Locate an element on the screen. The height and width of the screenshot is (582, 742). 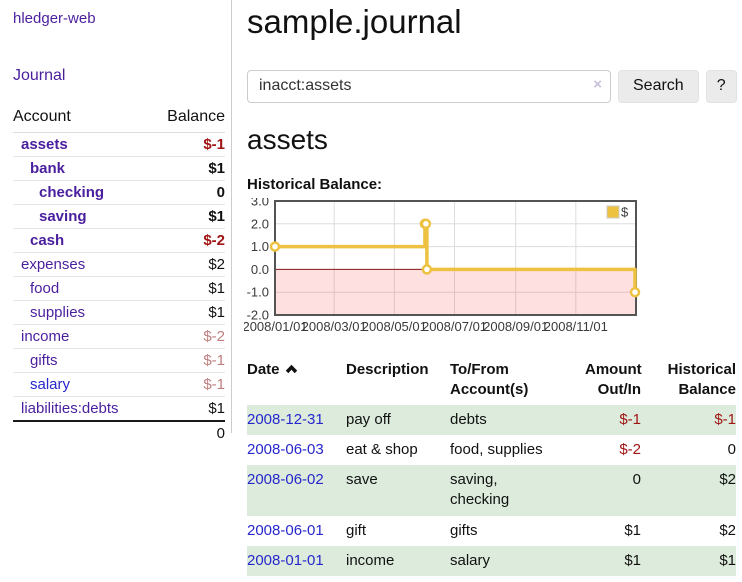
account-link-food: food is located at coordinates (45, 288).